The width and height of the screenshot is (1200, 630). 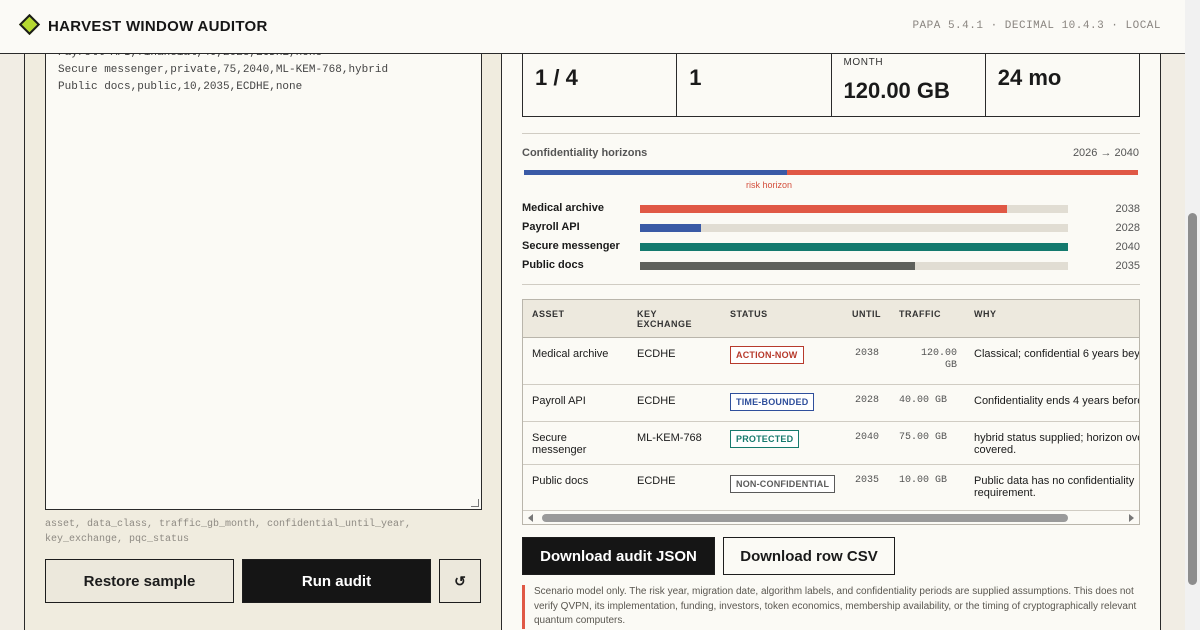 What do you see at coordinates (1057, 438) in the screenshot?
I see `cell-why-line: hybrid status supplied; horizon ove` at bounding box center [1057, 438].